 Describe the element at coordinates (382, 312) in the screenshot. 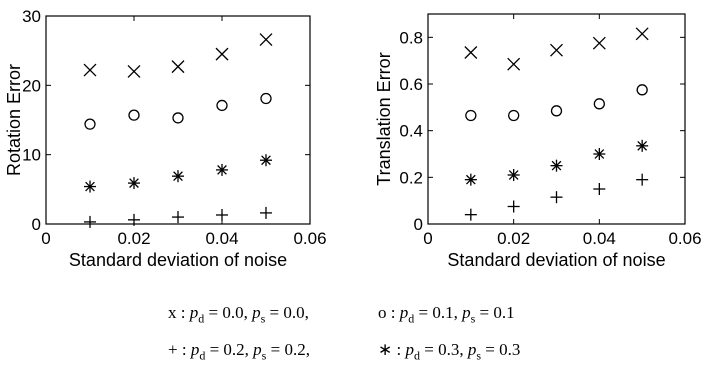

I see `legend-marker-o: o` at that location.